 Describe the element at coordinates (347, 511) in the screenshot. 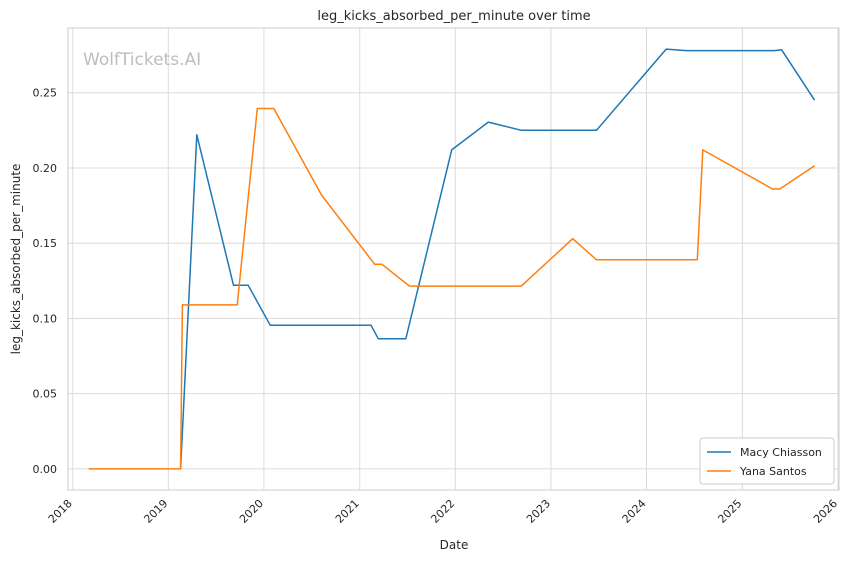

I see `x-tick-label: 2021` at that location.